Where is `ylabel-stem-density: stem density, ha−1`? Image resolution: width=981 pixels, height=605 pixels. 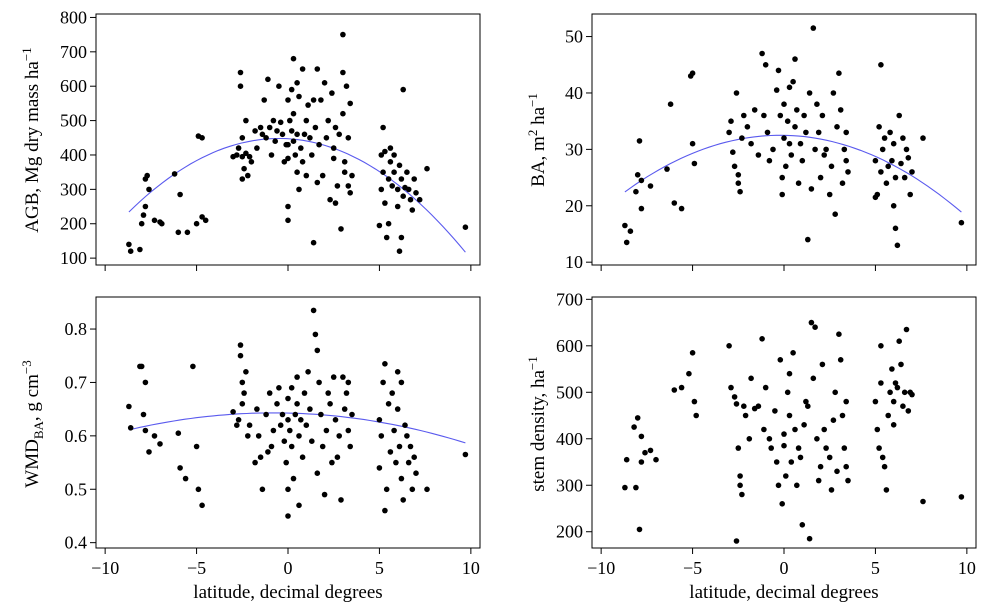
ylabel-stem-density: stem density, ha−1 is located at coordinates (537, 424).